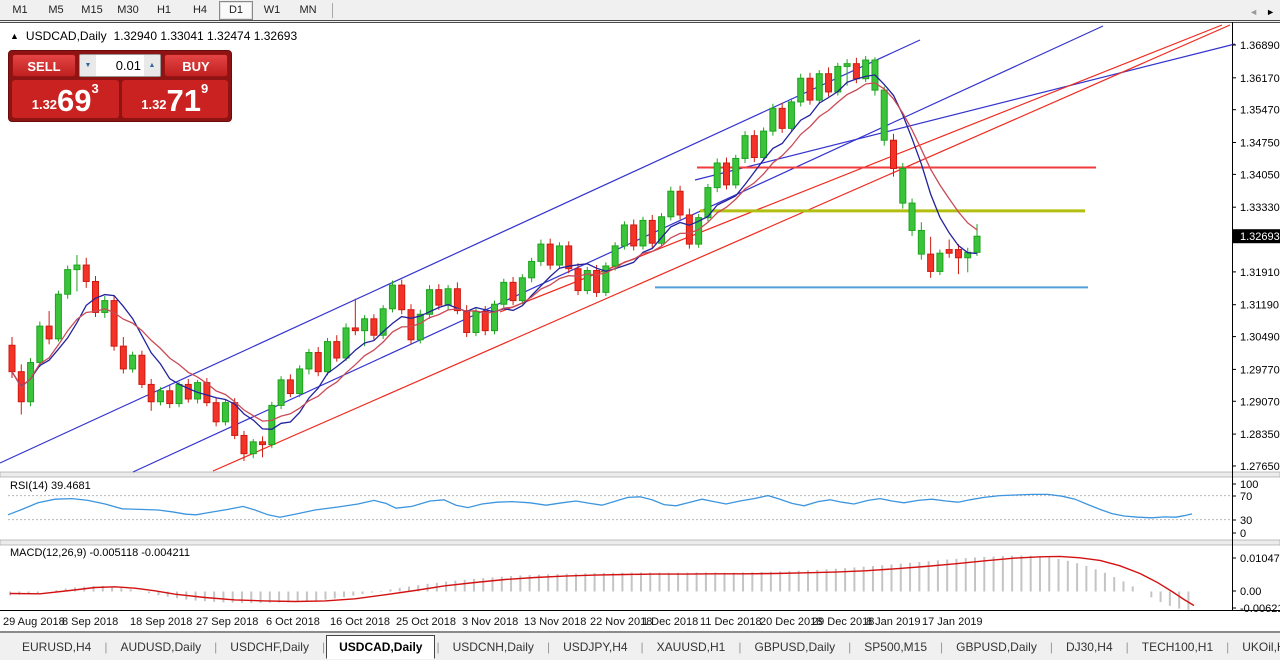 Image resolution: width=1280 pixels, height=660 pixels. What do you see at coordinates (893, 622) in the screenshot?
I see `date-axis-label: 8 Jan 2019` at bounding box center [893, 622].